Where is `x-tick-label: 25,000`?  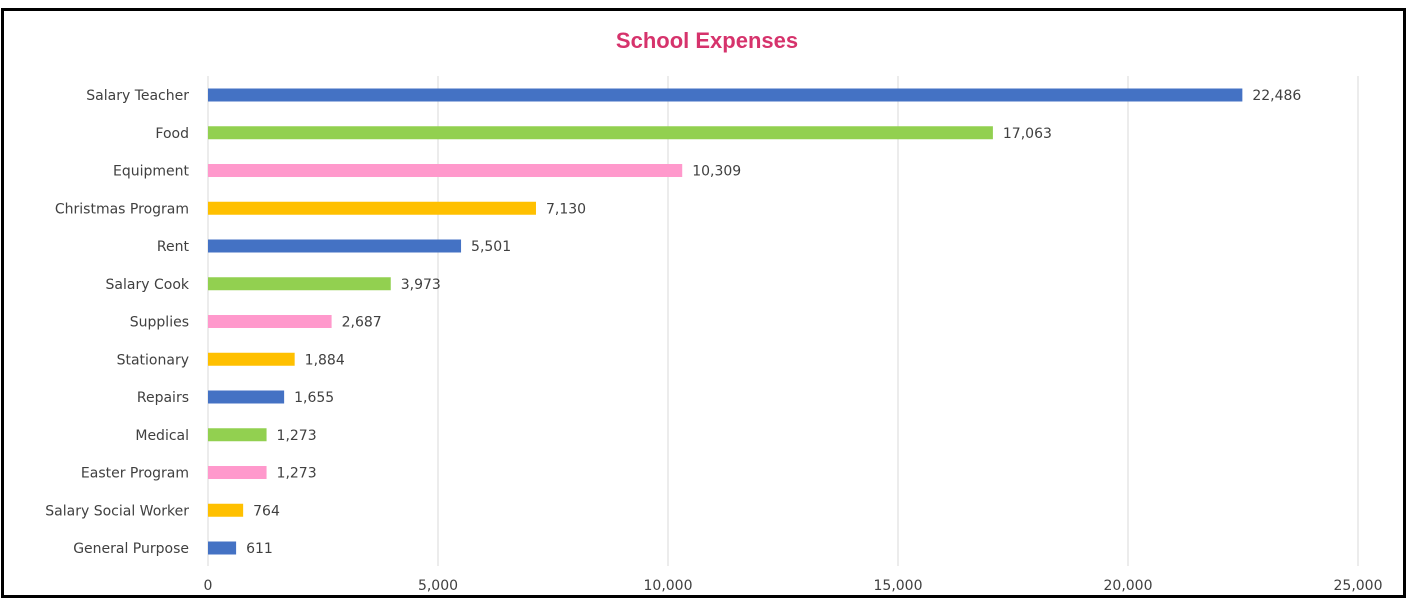 x-tick-label: 25,000 is located at coordinates (1358, 586).